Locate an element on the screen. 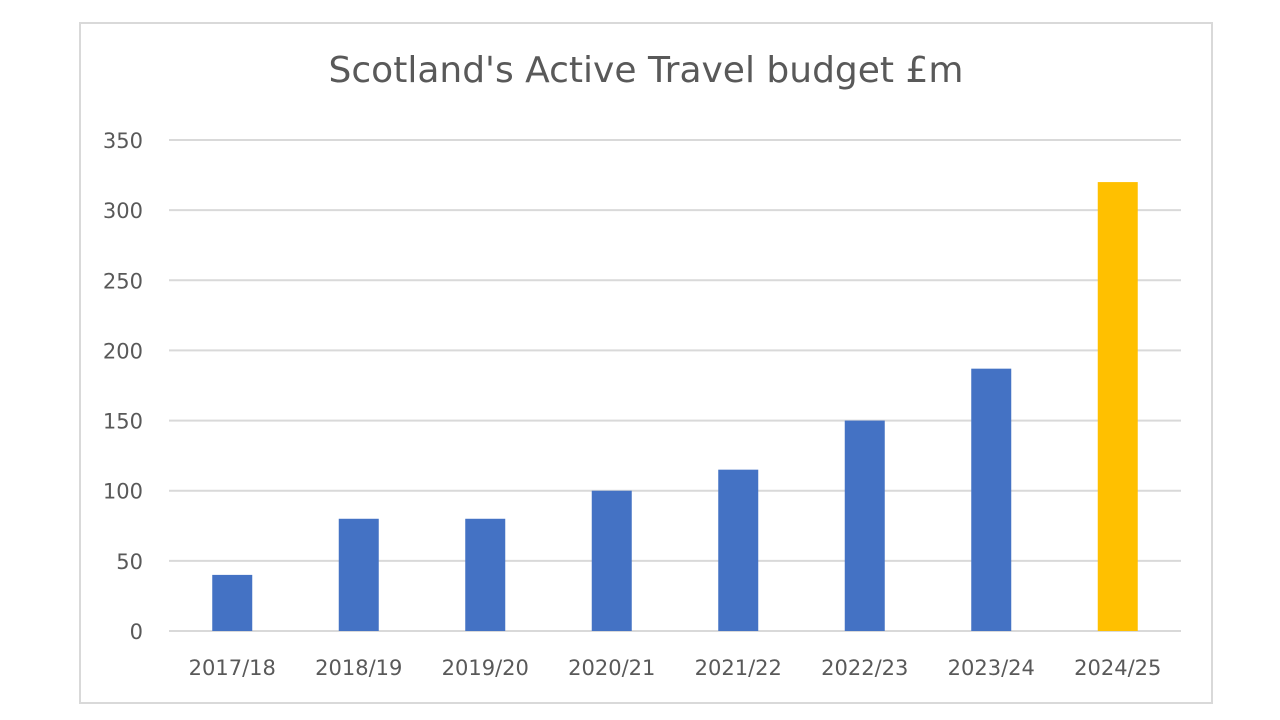 The height and width of the screenshot is (720, 1280). x-tick-label: 2021/22 is located at coordinates (738, 668).